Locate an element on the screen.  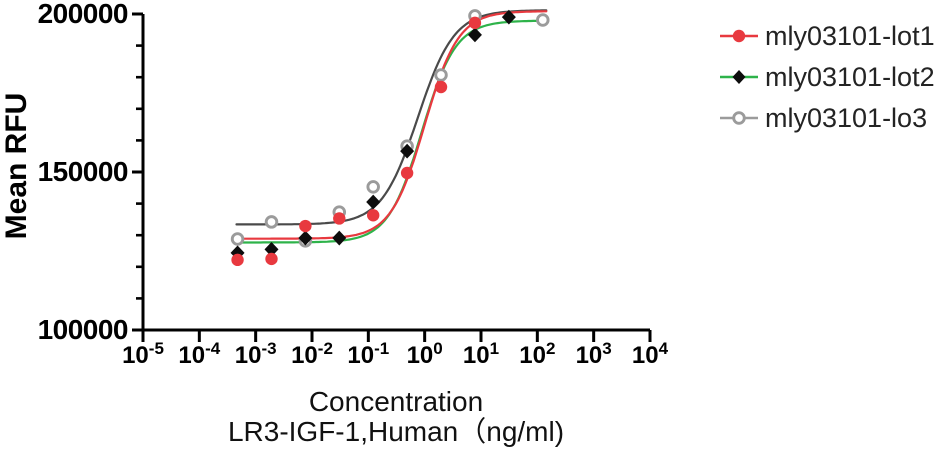
x-tick-label: 10³ is located at coordinates (593, 354).